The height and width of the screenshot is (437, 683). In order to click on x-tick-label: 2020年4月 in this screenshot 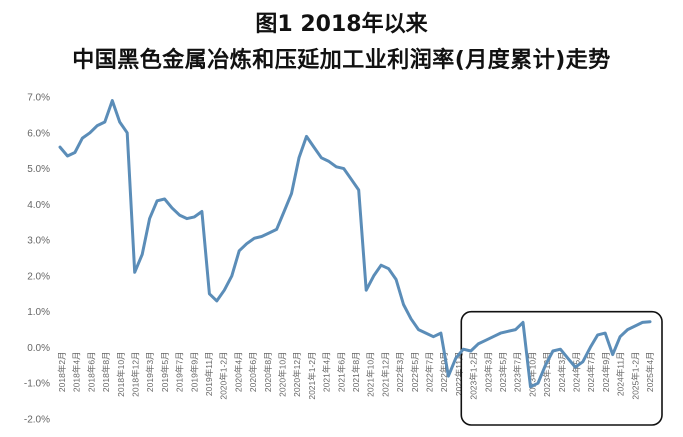, I will do `click(238, 371)`.